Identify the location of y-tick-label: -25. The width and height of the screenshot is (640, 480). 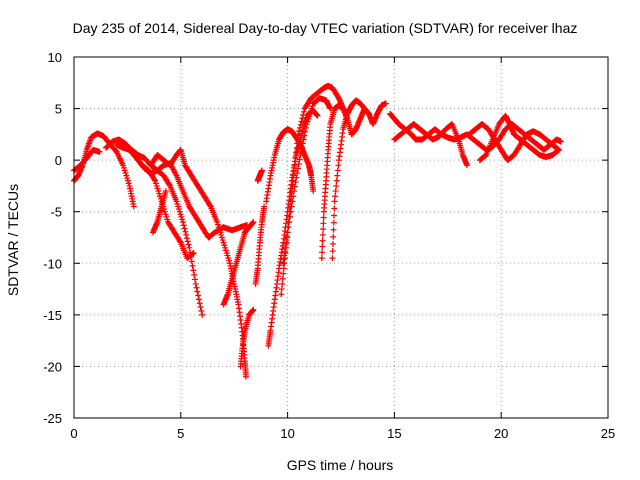
(52, 418).